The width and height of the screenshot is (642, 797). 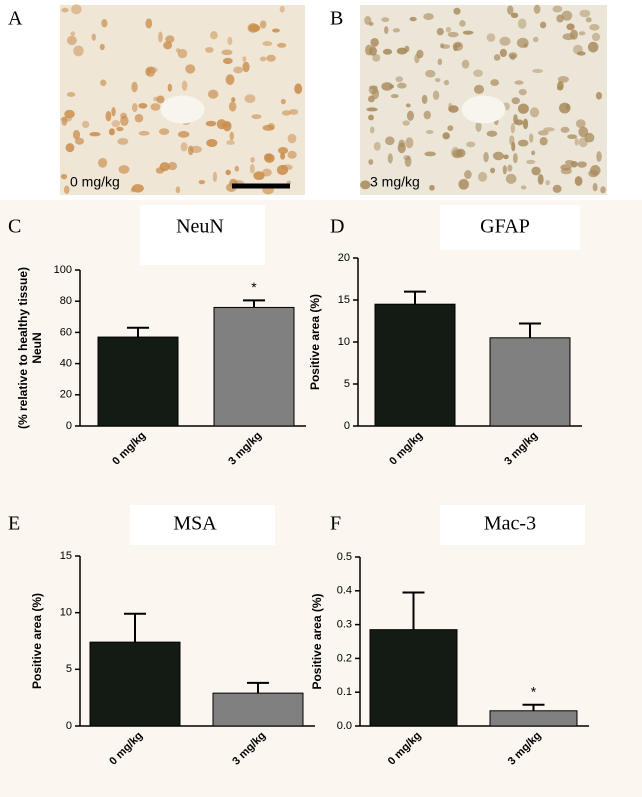 What do you see at coordinates (344, 258) in the screenshot?
I see `y-tick-label: 20` at bounding box center [344, 258].